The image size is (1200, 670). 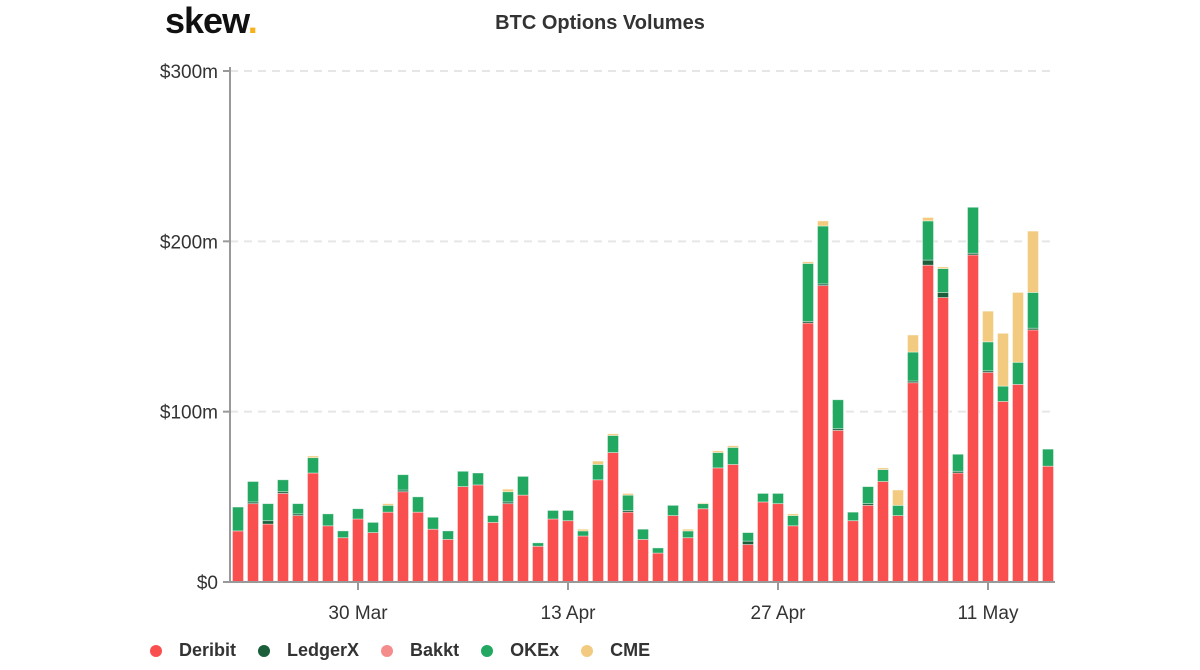 I want to click on skew-logo: skew., so click(x=211, y=21).